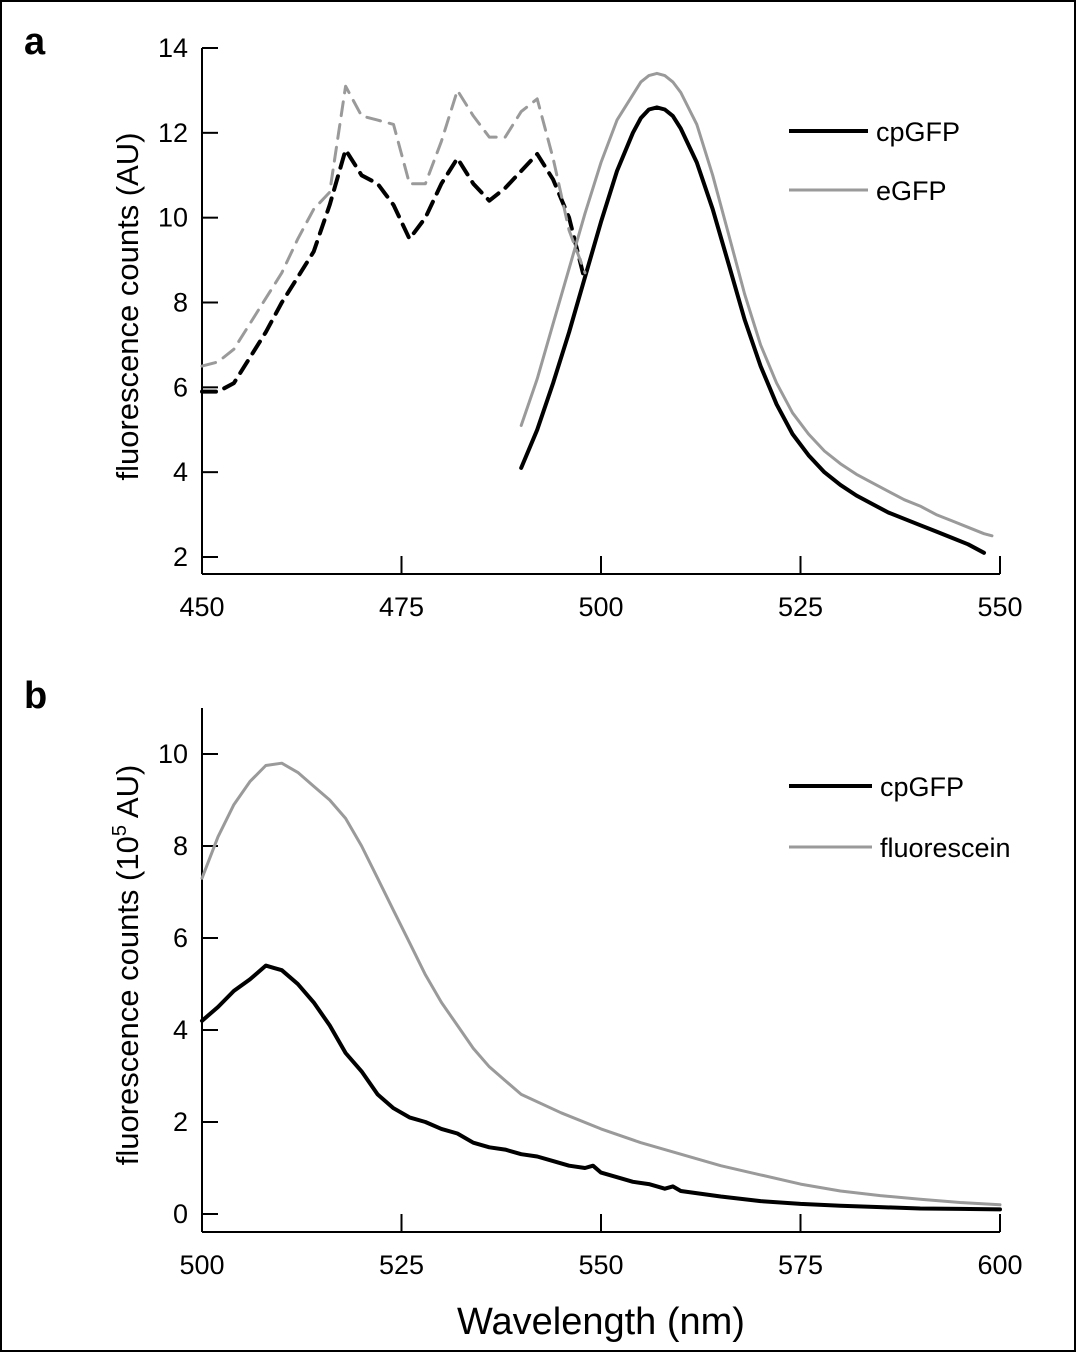  I want to click on y-axis-title: fluorescence counts (AU), so click(127, 306).